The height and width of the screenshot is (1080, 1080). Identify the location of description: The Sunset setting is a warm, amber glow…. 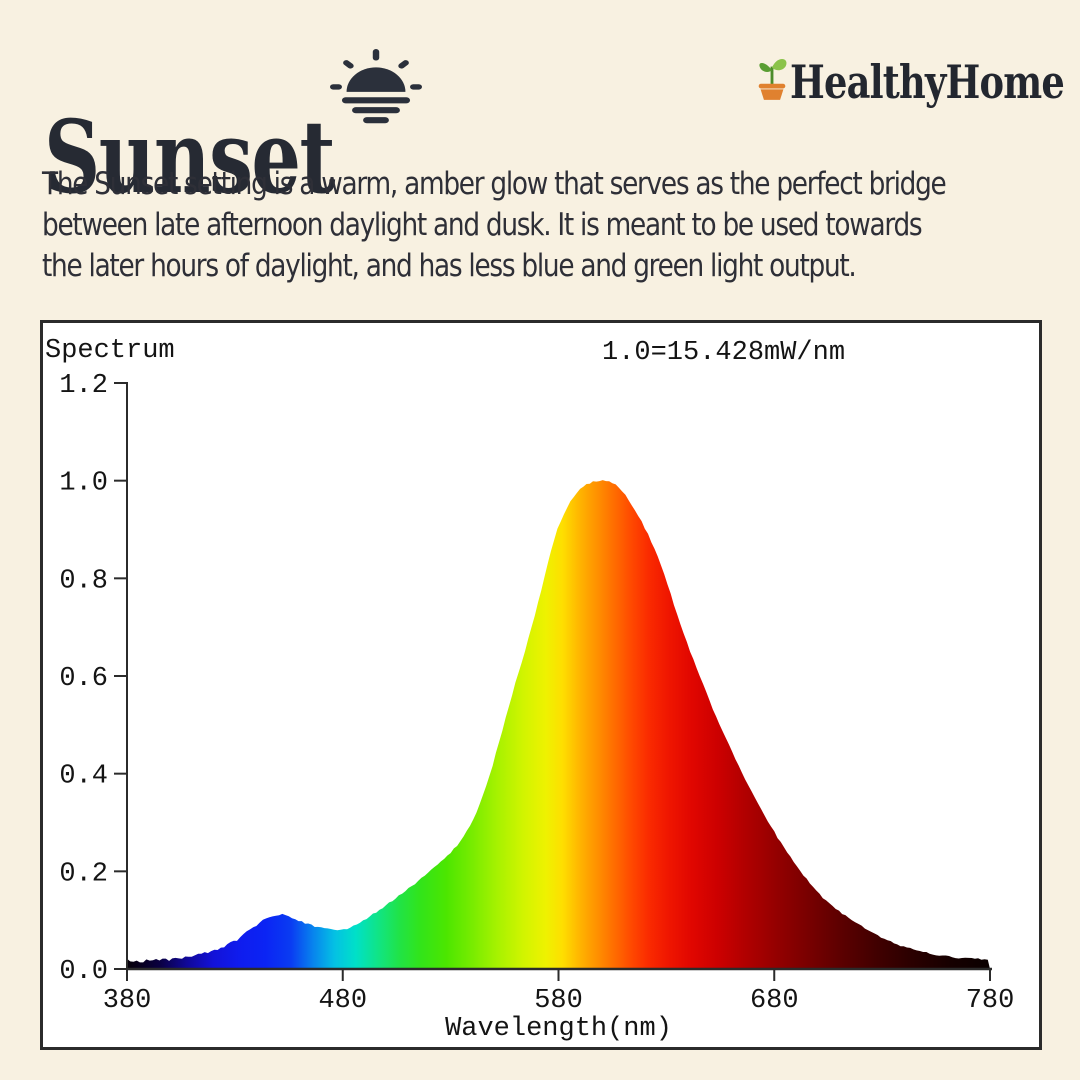
(552, 225).